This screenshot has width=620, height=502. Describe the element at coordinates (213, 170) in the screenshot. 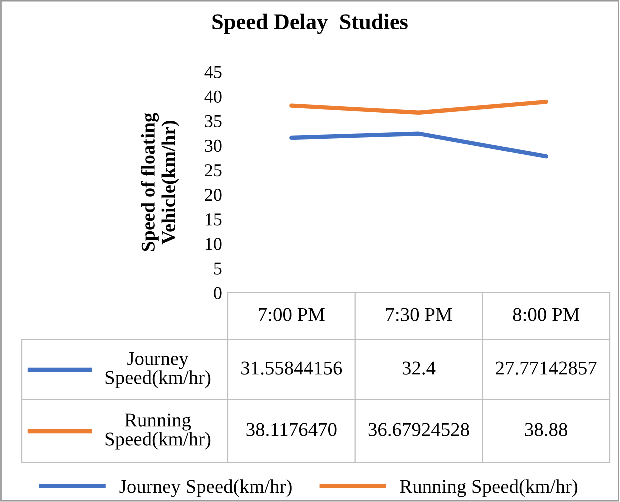

I see `y-tick-label: 25` at that location.